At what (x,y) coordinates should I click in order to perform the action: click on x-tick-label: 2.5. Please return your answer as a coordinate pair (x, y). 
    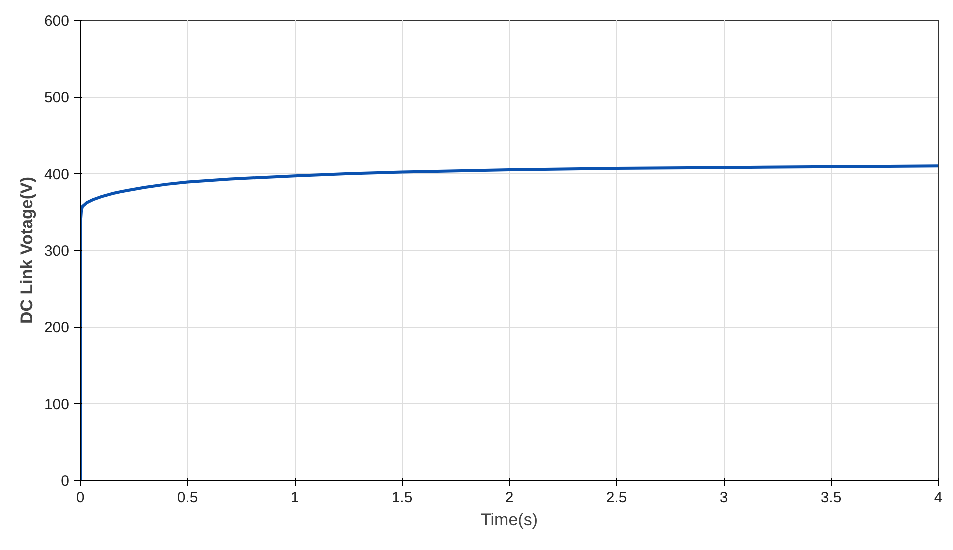
    Looking at the image, I should click on (617, 498).